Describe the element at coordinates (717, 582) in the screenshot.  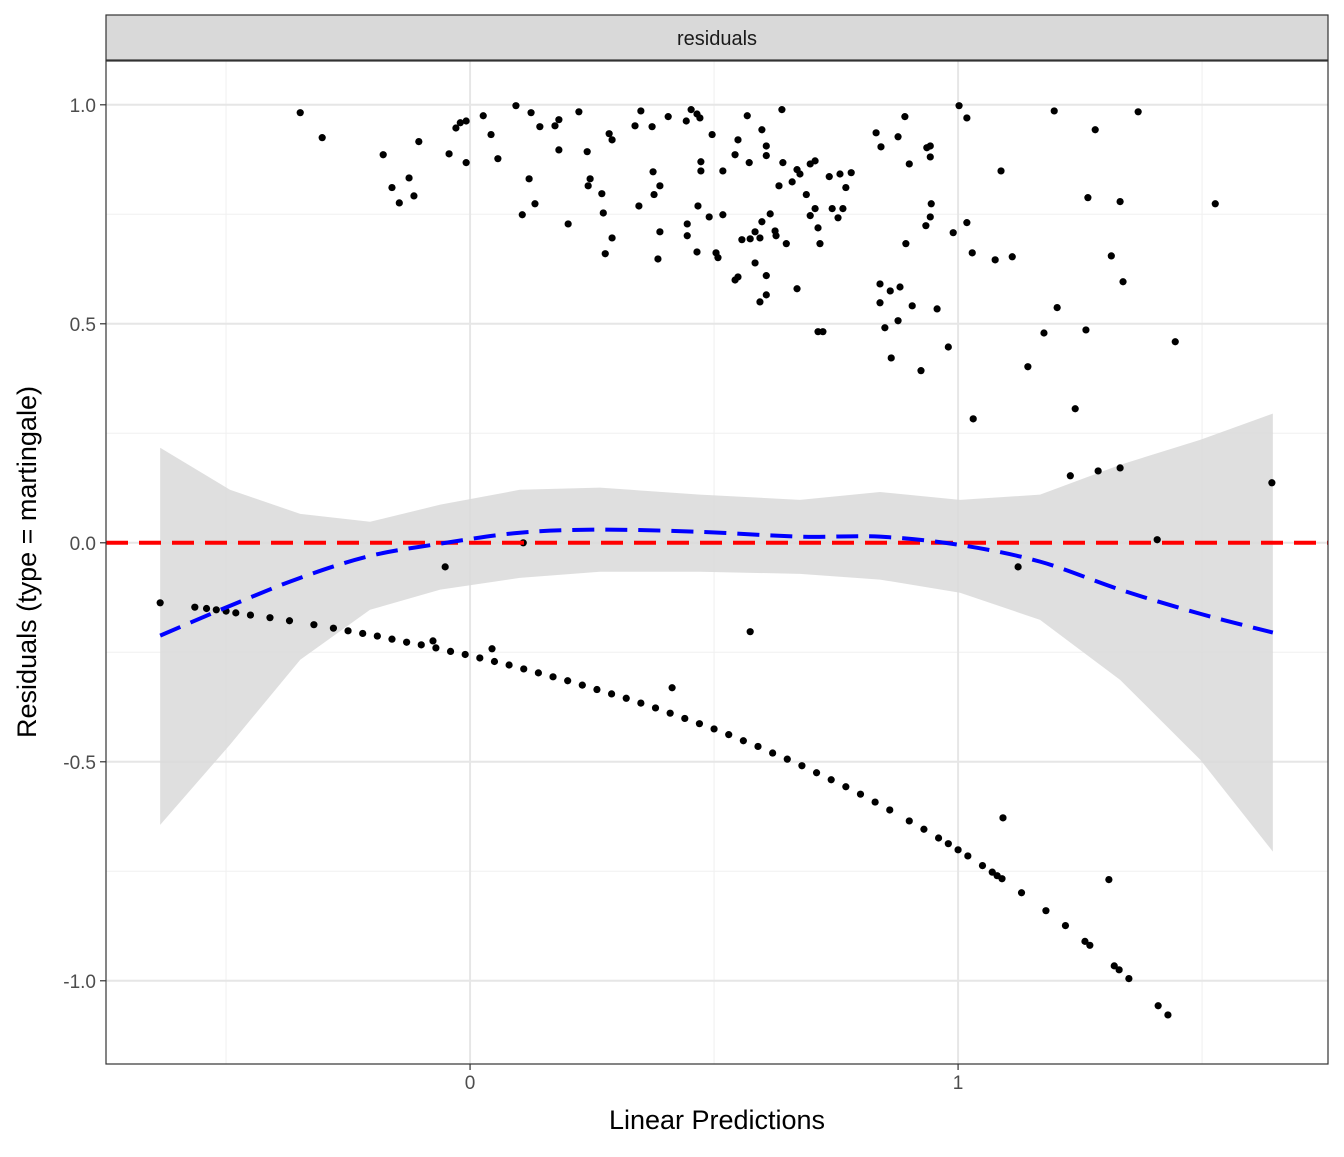
I see `lines` at that location.